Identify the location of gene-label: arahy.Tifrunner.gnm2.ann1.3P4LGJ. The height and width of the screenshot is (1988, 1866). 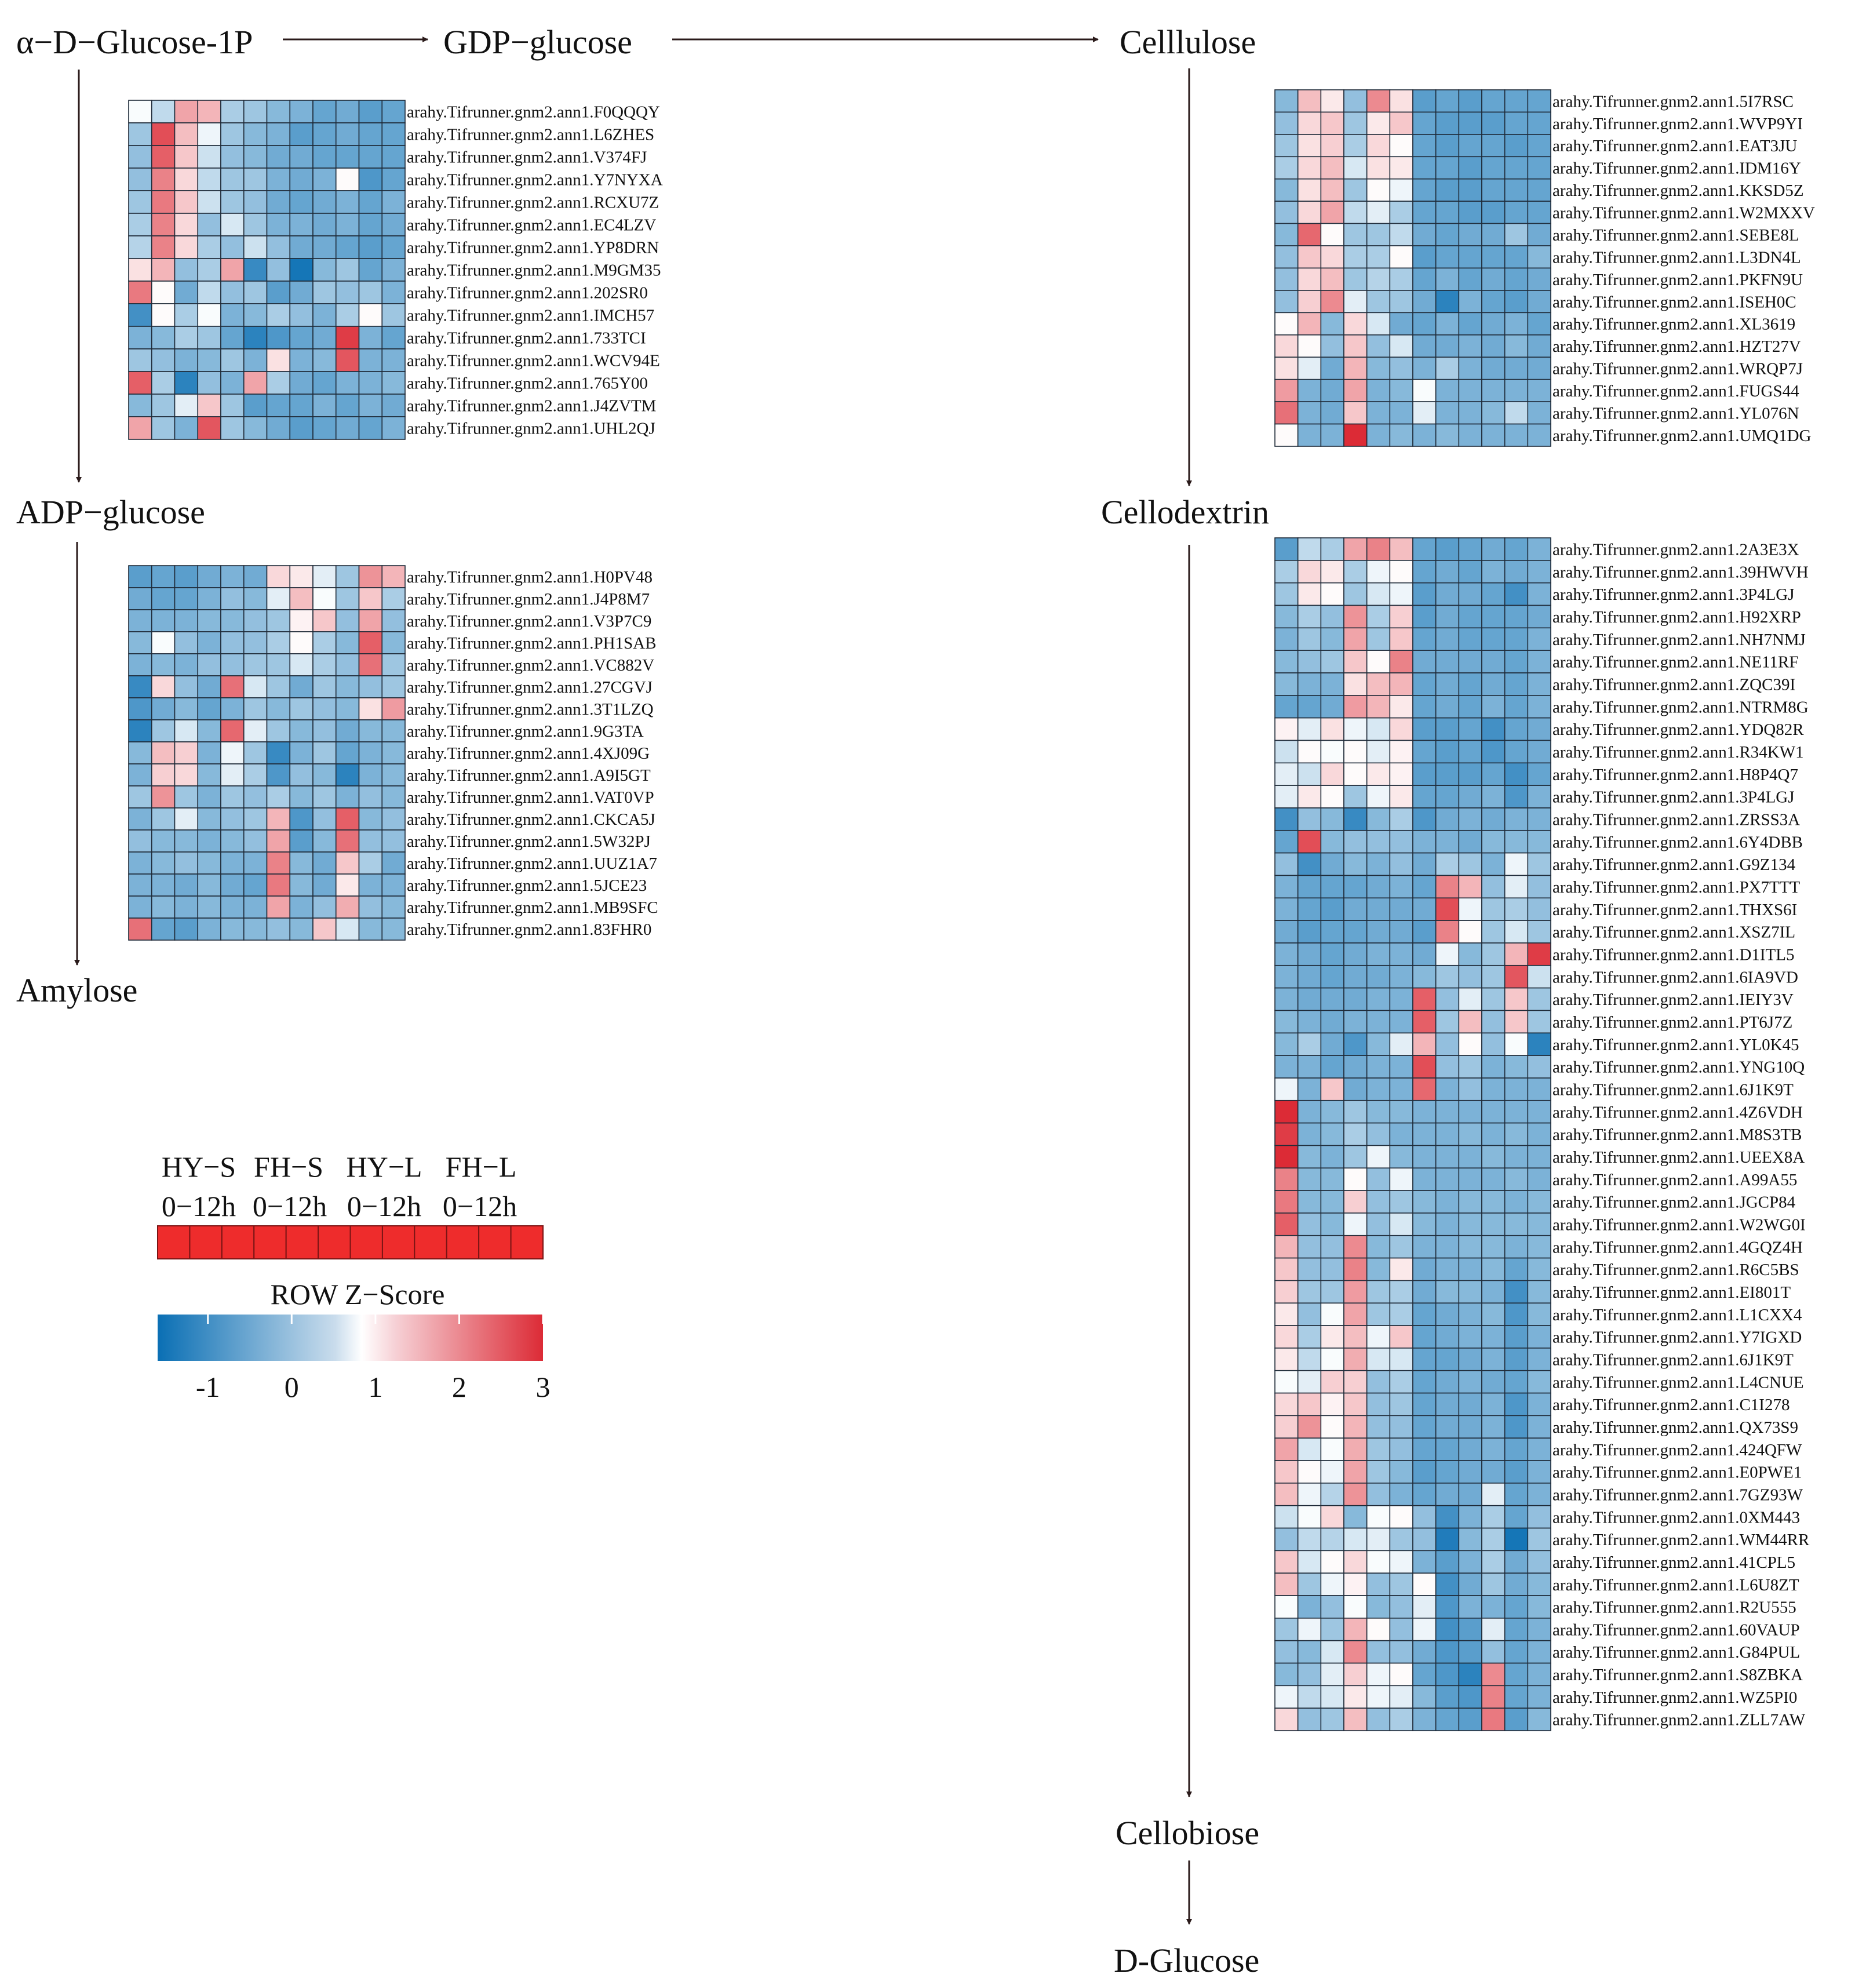
(1673, 797).